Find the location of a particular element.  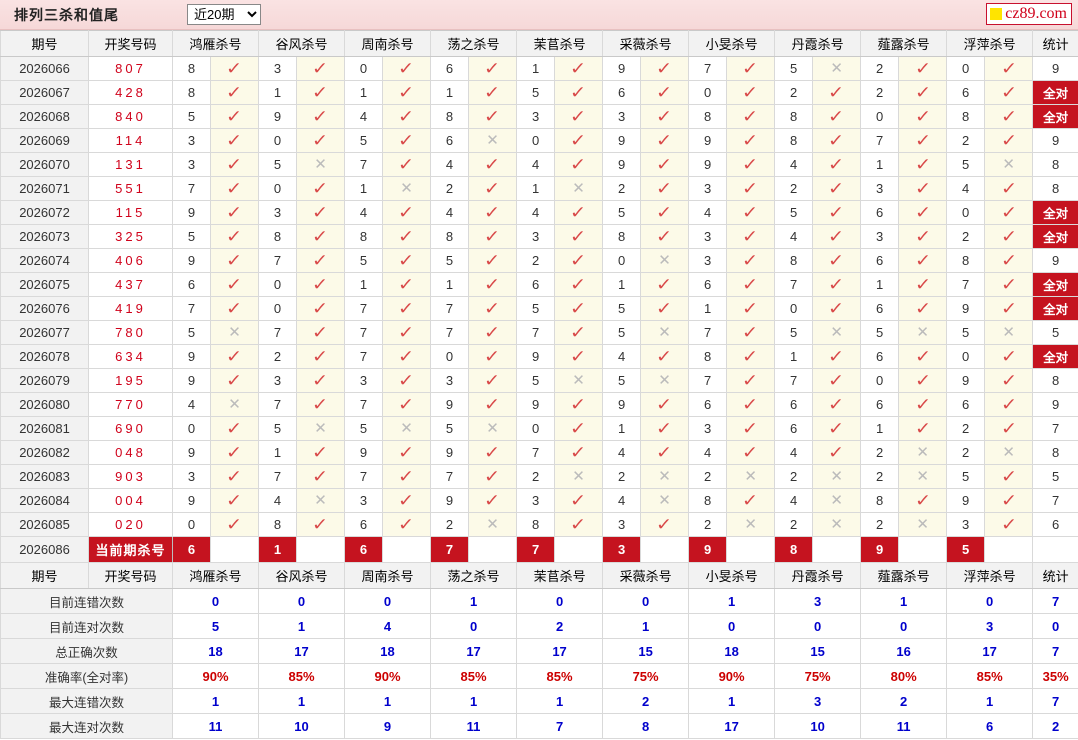

cell-pick-8: 8 is located at coordinates (794, 140).